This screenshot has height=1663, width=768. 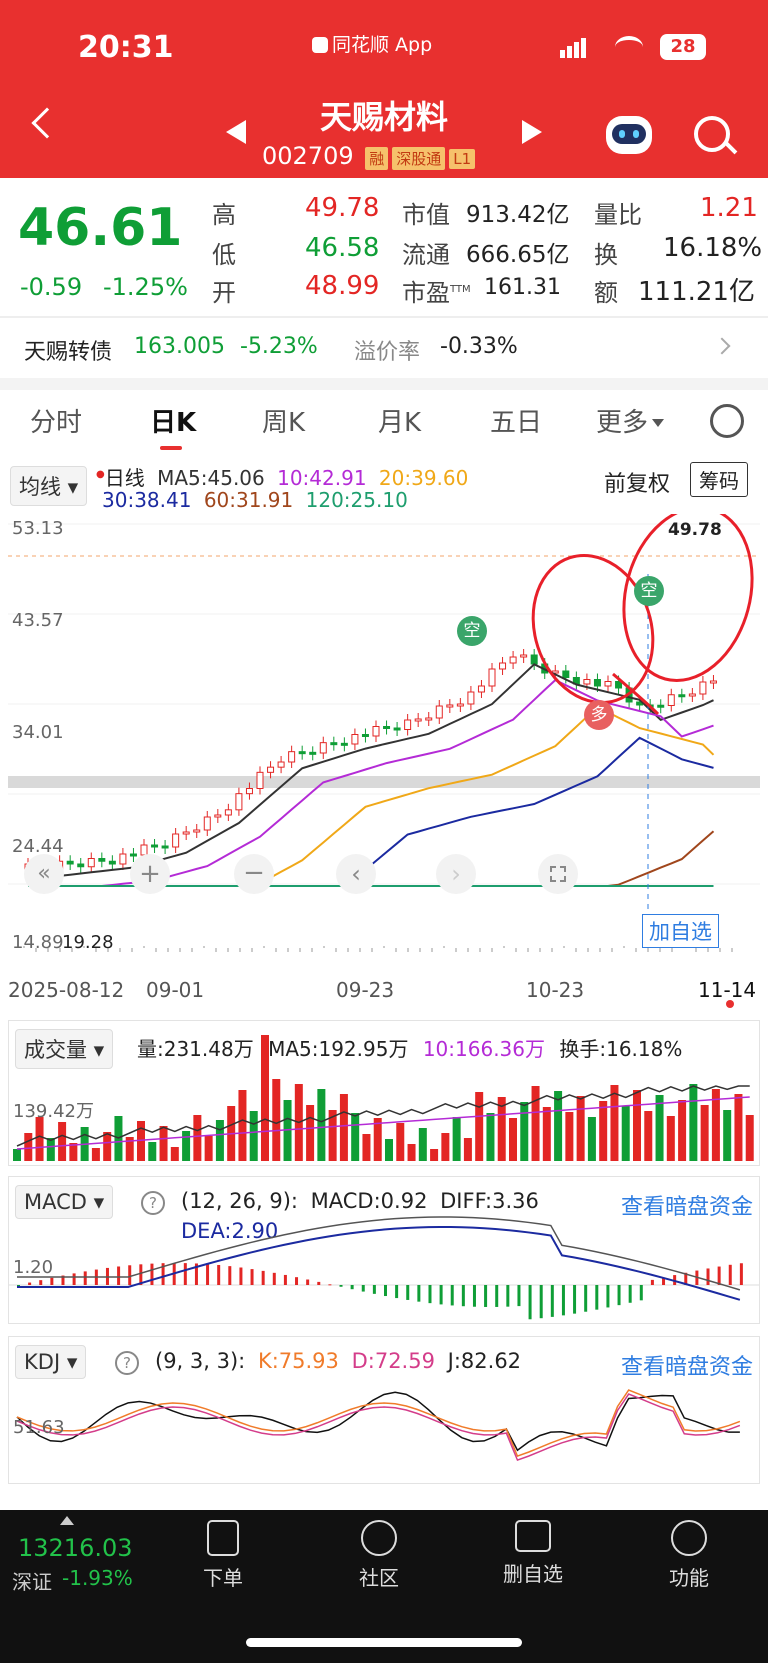 I want to click on zoom-out-icon: −, so click(x=254, y=874).